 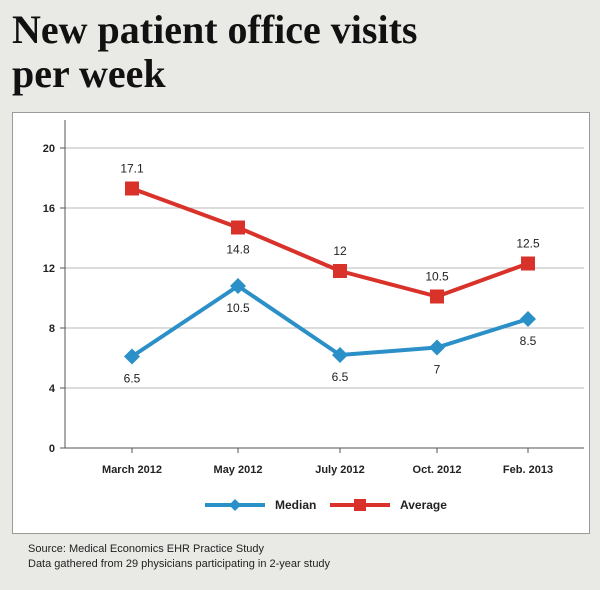 What do you see at coordinates (296, 505) in the screenshot?
I see `legend-label-median: Median` at bounding box center [296, 505].